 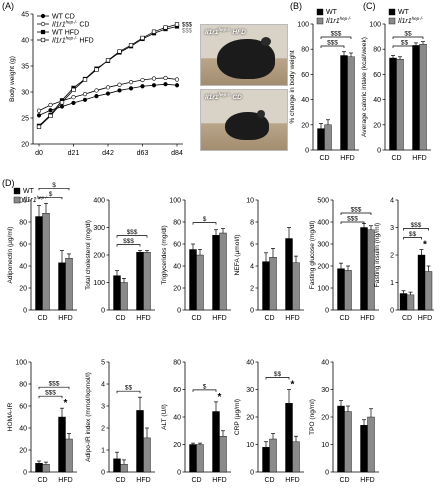 What do you see at coordinates (103, 363) in the screenshot?
I see `y-tick-label: 5` at bounding box center [103, 363].